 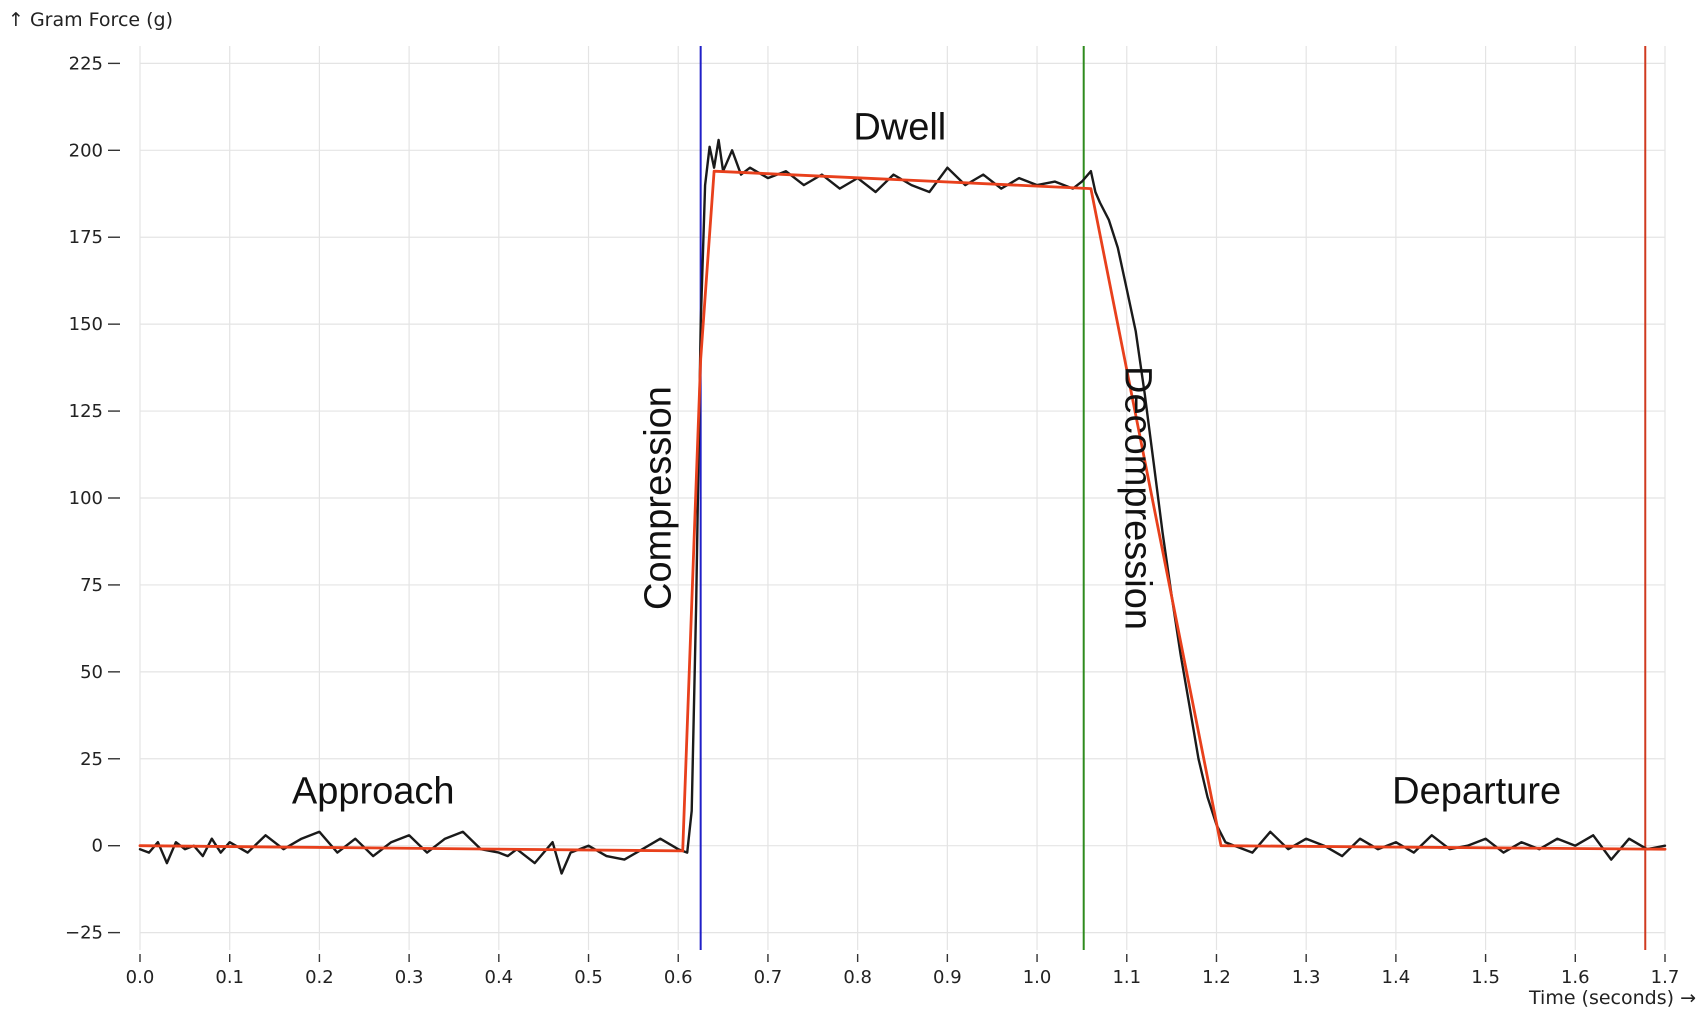 What do you see at coordinates (86, 237) in the screenshot?
I see `y-tick-label: 175` at bounding box center [86, 237].